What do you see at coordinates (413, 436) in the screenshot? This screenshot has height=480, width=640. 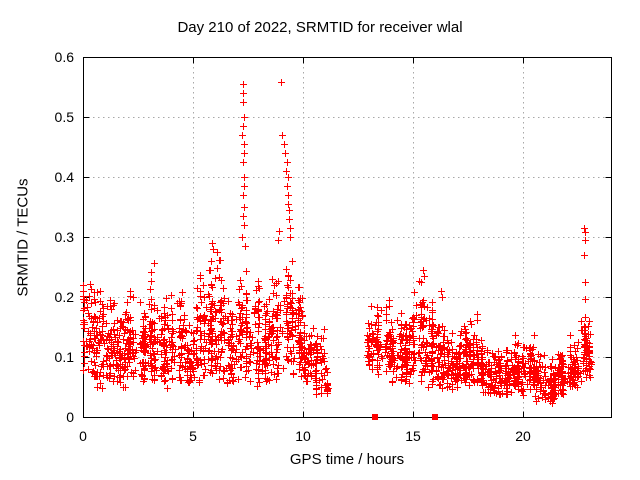 I see `x-tick-label: 15` at bounding box center [413, 436].